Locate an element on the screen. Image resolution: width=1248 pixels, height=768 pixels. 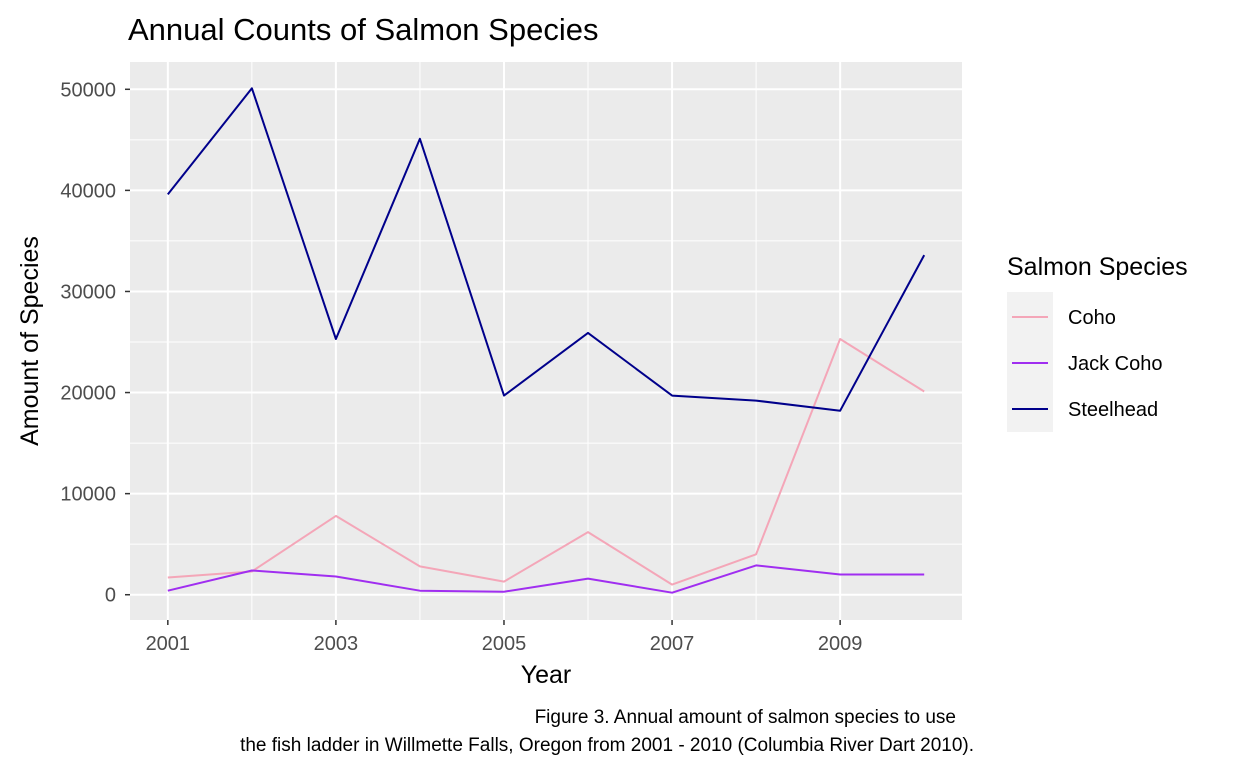
legend-label: Steelhead is located at coordinates (1113, 410).